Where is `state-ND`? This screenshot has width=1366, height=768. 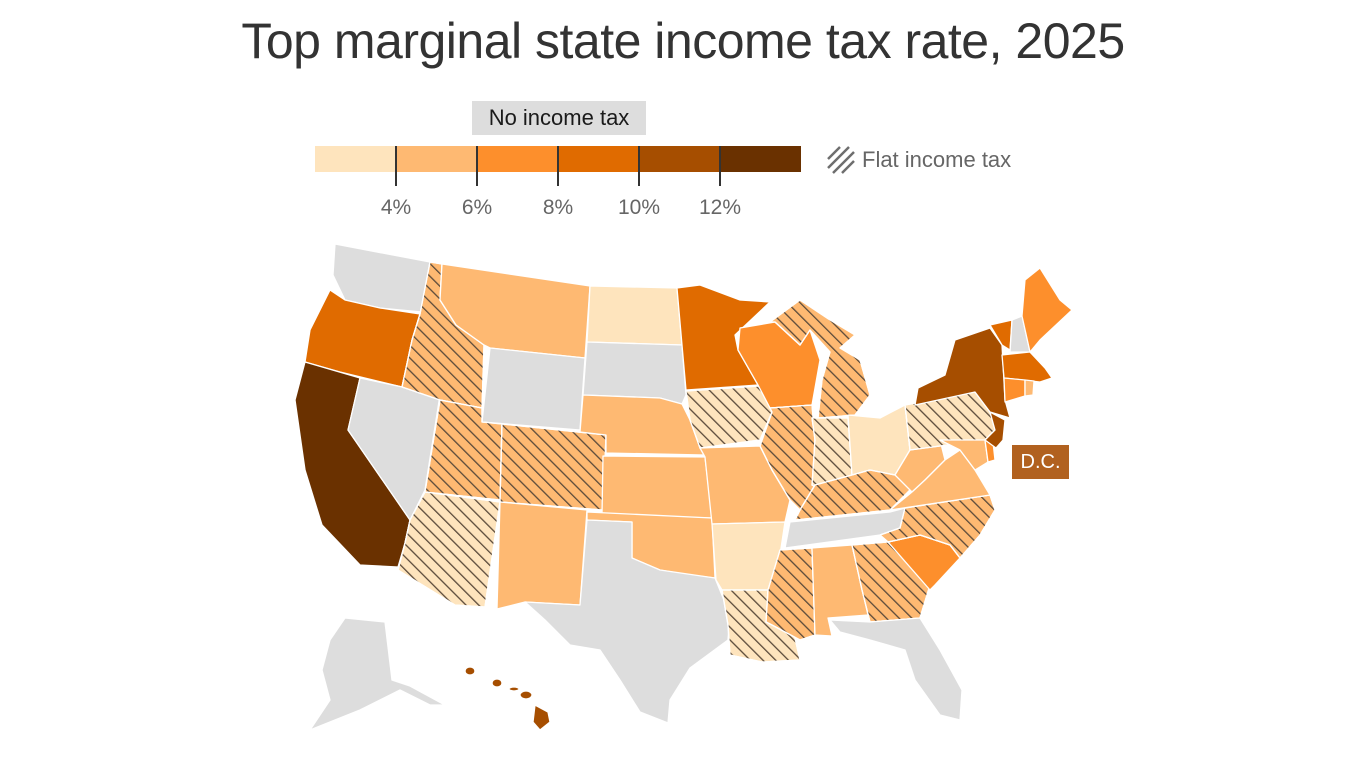 state-ND is located at coordinates (634, 315).